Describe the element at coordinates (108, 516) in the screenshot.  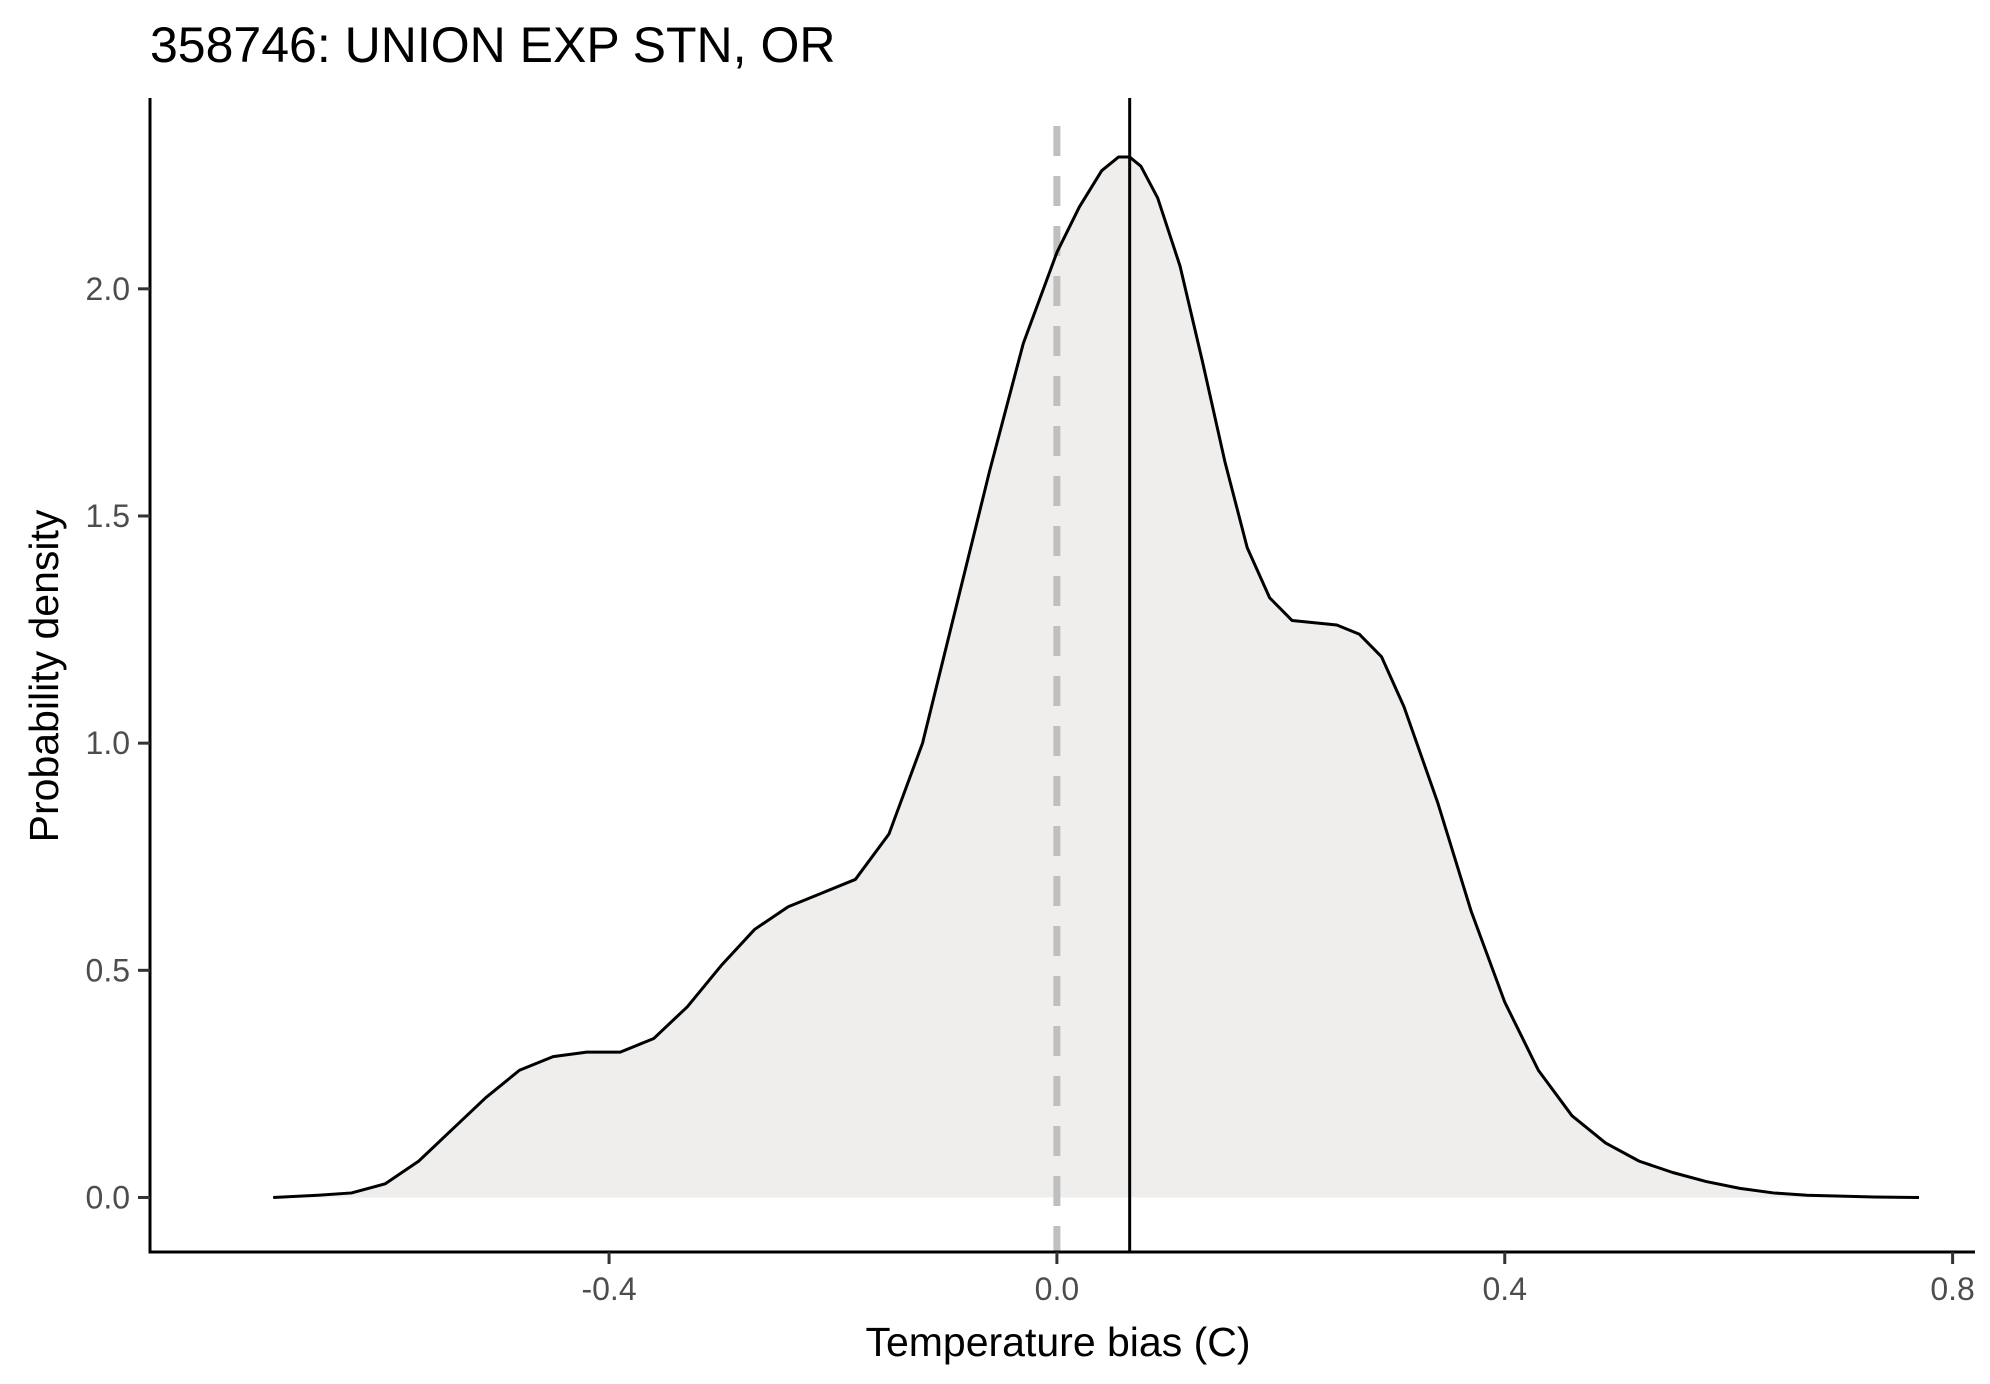
I see `y-tick-label: 1.5` at that location.